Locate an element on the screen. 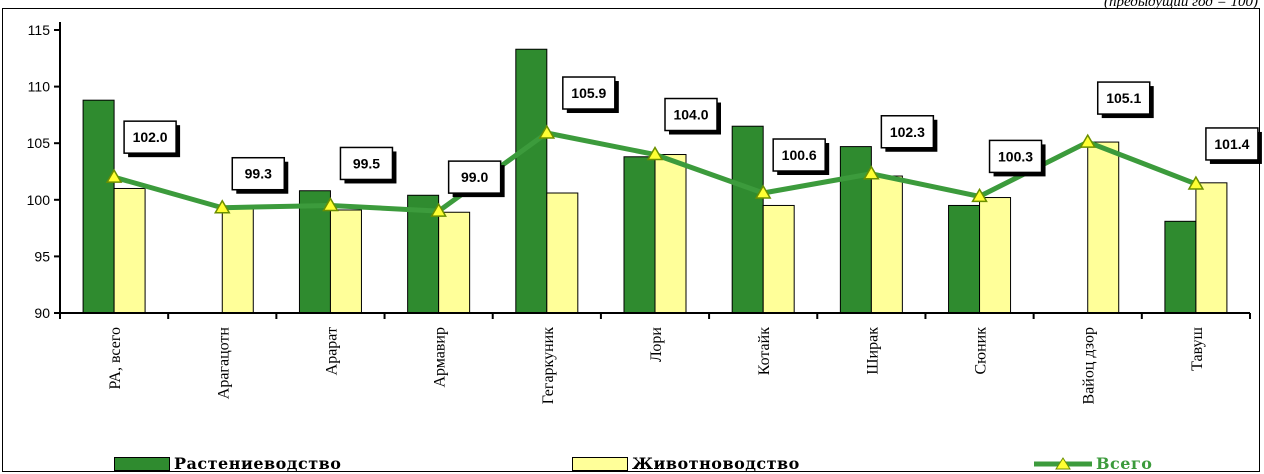 Image resolution: width=1264 pixels, height=474 pixels. x-tick-label: Арагацотн is located at coordinates (223, 363).